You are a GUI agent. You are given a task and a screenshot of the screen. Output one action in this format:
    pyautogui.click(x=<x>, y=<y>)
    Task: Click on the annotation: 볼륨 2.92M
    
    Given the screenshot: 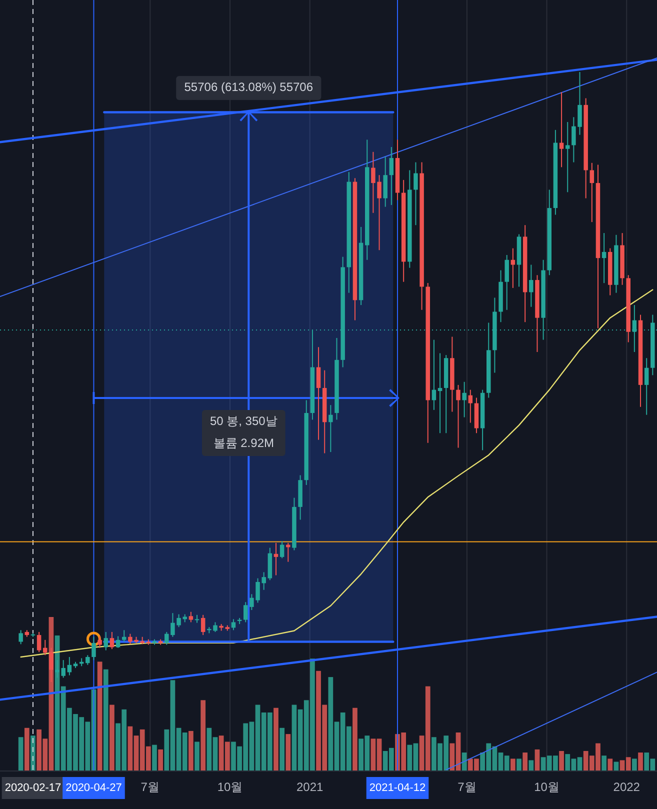 What is the action you would take?
    pyautogui.click(x=243, y=443)
    